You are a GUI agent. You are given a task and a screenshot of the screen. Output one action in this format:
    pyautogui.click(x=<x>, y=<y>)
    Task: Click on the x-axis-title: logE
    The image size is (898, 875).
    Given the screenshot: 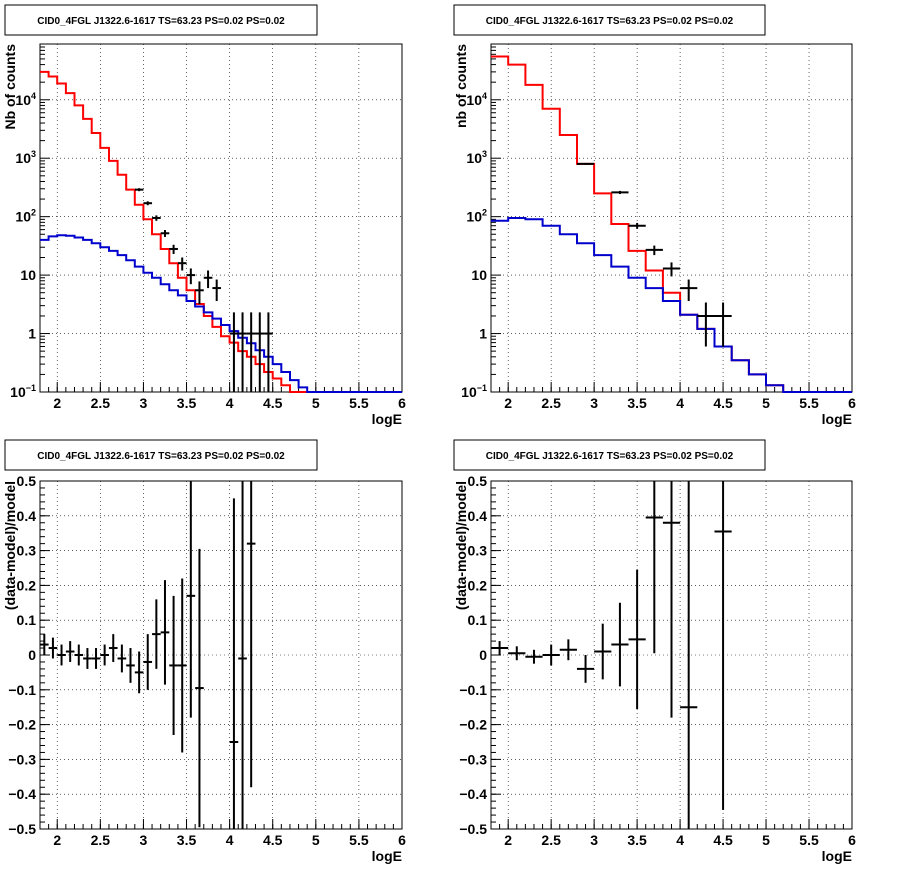 What is the action you would take?
    pyautogui.click(x=387, y=419)
    